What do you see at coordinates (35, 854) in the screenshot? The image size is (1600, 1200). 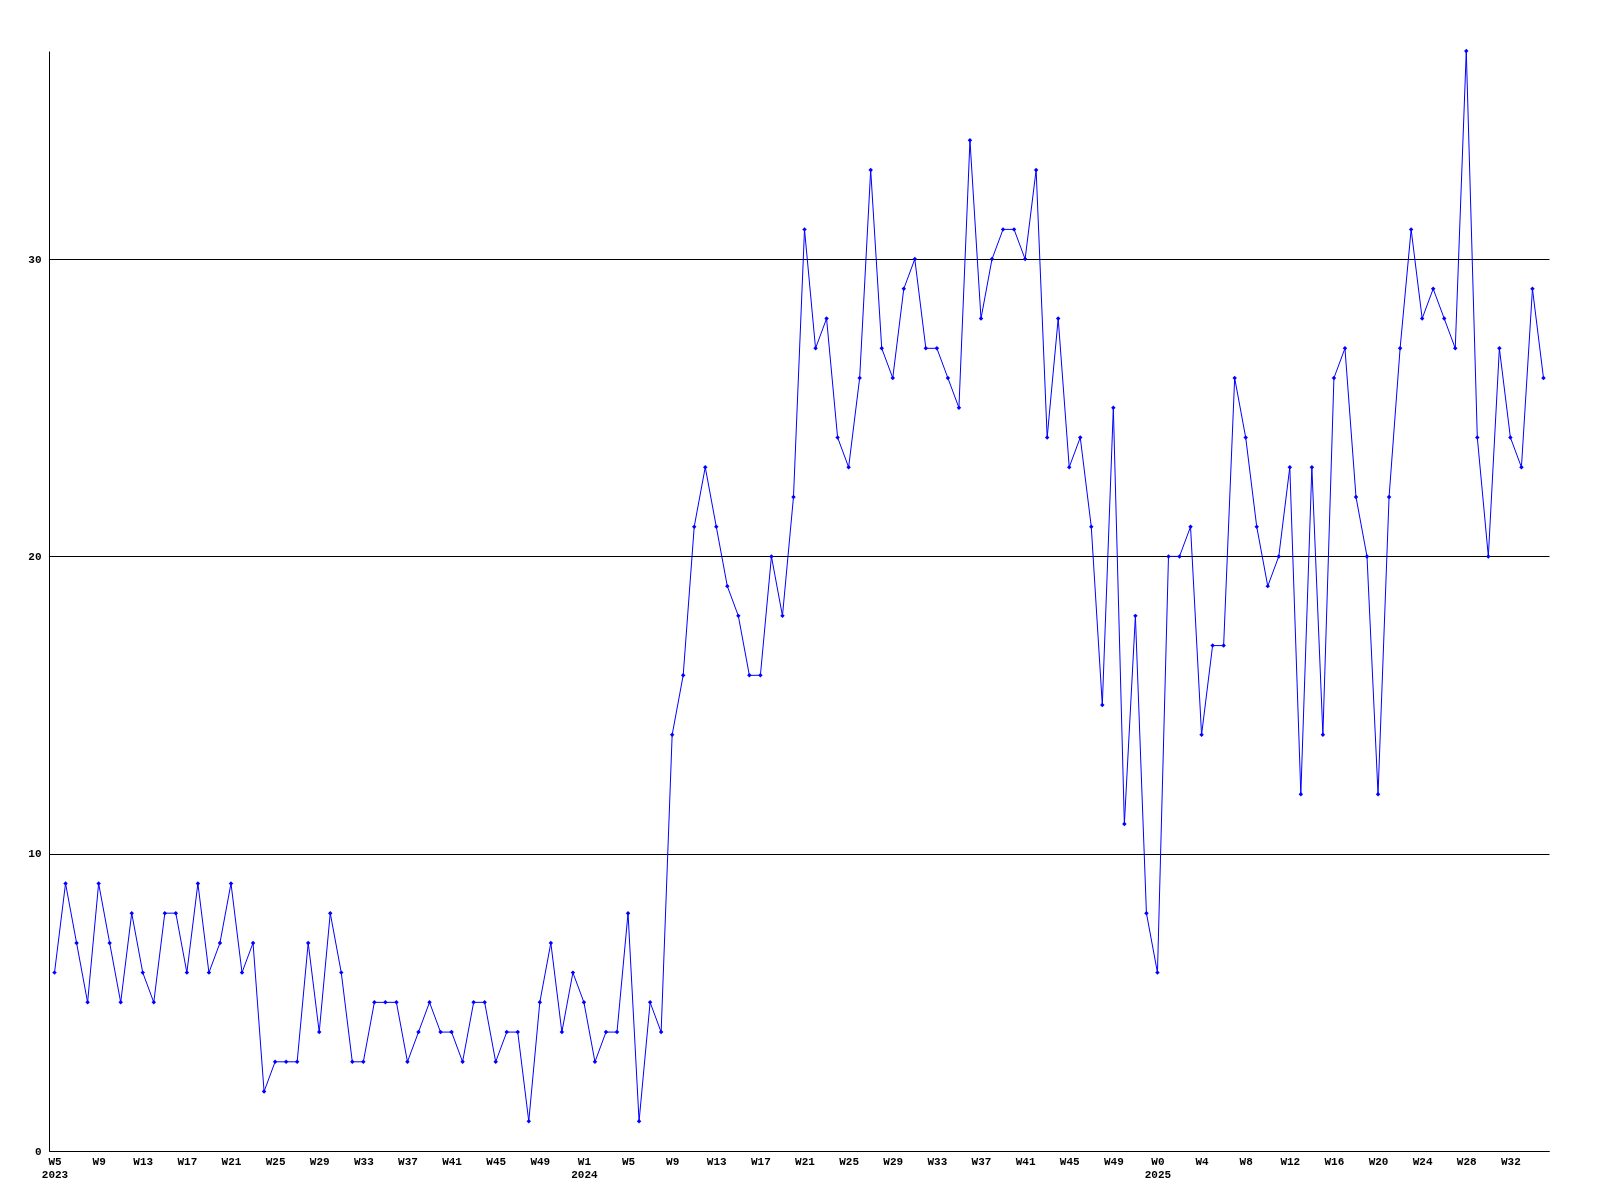 I see `y-tick-label: 10` at bounding box center [35, 854].